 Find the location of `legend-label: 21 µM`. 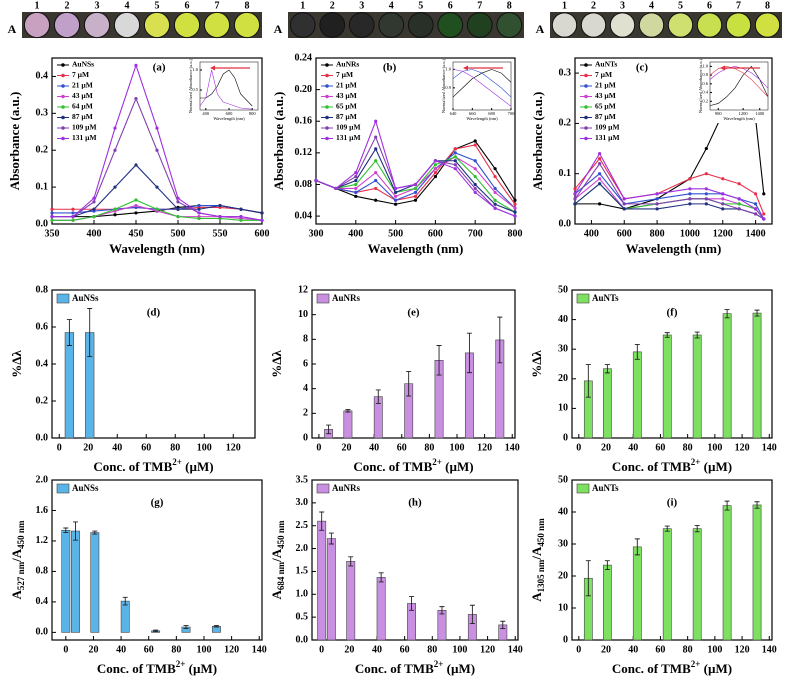

legend-label: 21 µM is located at coordinates (346, 85).